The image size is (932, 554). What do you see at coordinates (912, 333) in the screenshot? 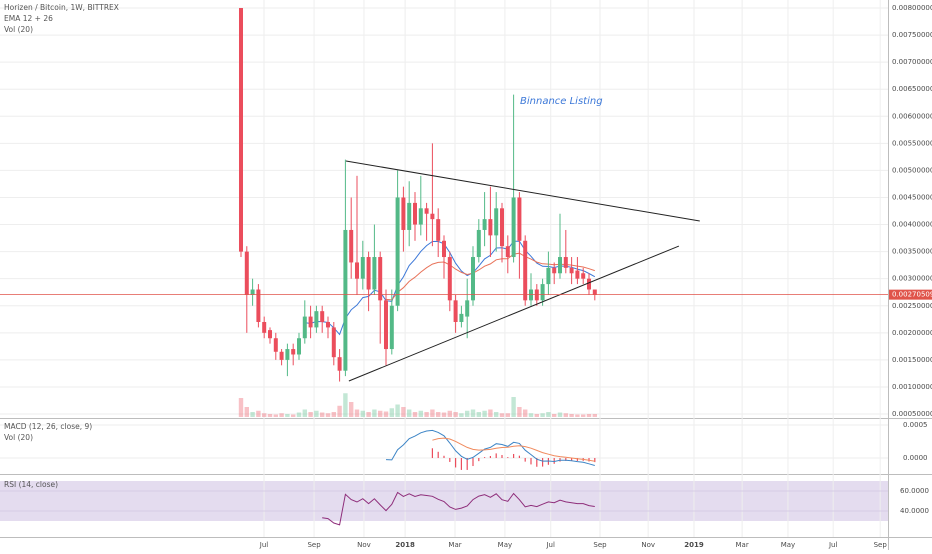
I see `y-tick-label: 0.00200000` at bounding box center [912, 333].